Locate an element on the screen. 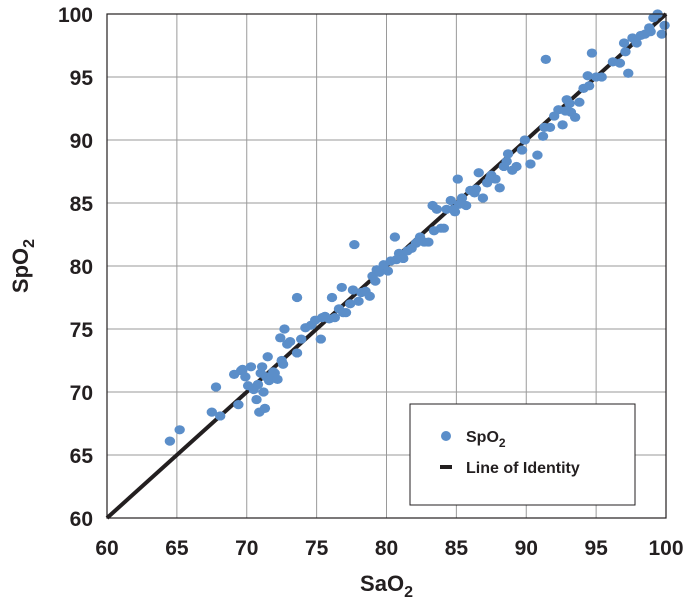  x-tick-label: 65 is located at coordinates (177, 548).